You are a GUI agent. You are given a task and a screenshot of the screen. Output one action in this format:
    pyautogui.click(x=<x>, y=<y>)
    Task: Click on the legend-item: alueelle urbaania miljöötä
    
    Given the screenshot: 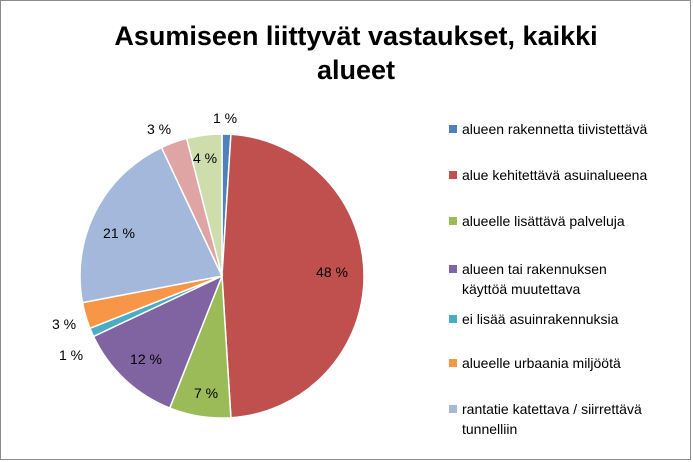 What is the action you would take?
    pyautogui.click(x=535, y=363)
    